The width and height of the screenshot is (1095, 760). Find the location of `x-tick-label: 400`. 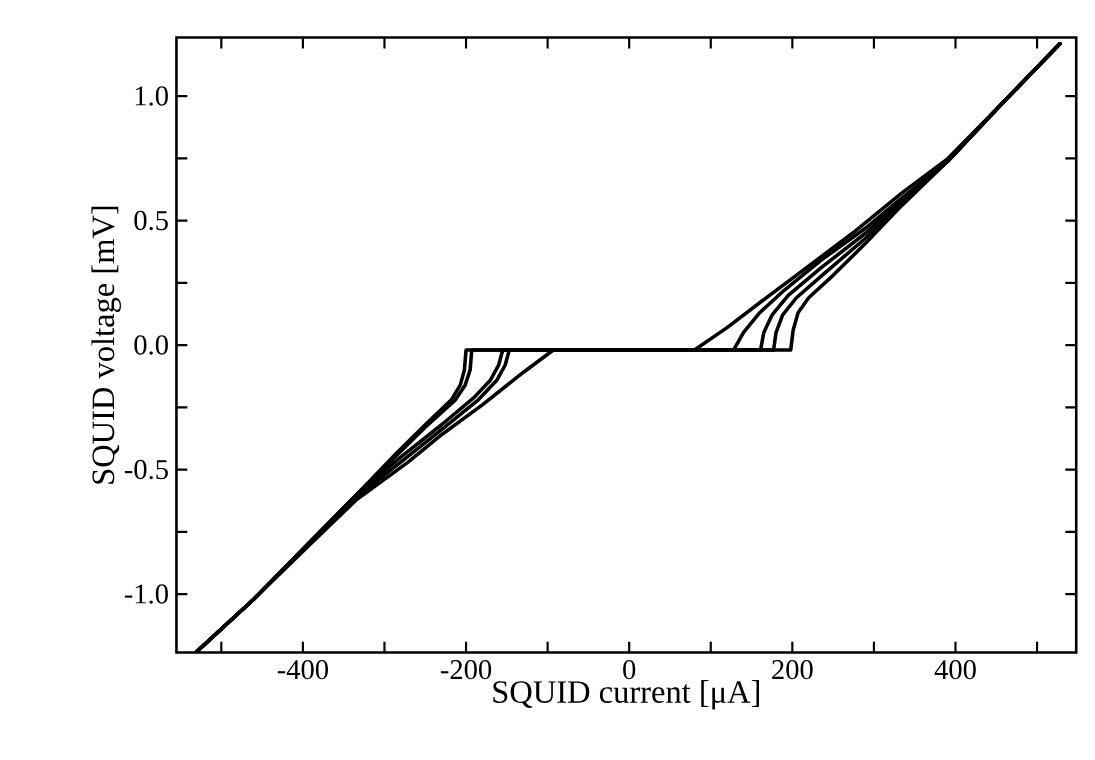

x-tick-label: 400 is located at coordinates (955, 669).